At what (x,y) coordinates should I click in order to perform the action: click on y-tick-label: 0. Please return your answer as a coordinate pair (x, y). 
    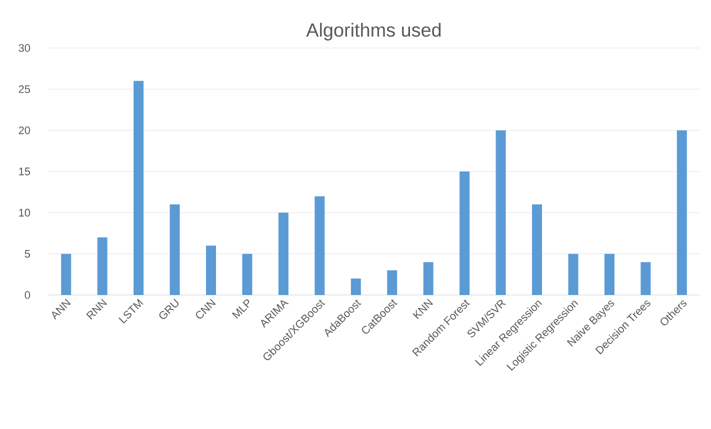
    Looking at the image, I should click on (27, 295).